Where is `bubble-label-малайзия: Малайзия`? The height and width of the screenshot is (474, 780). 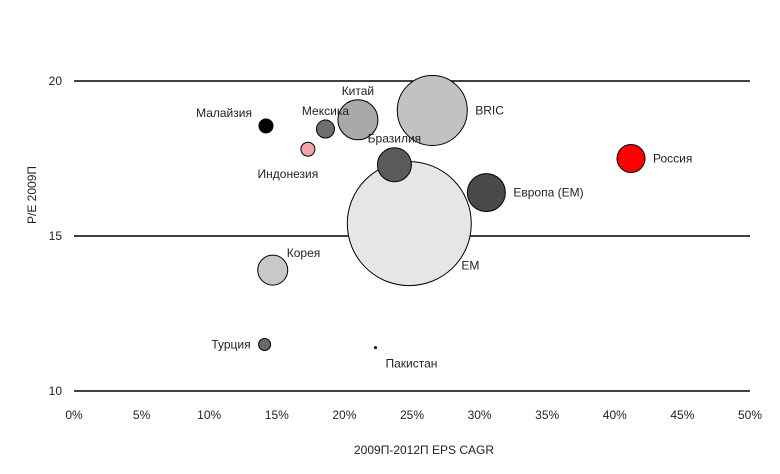 bubble-label-малайзия: Малайзия is located at coordinates (224, 113).